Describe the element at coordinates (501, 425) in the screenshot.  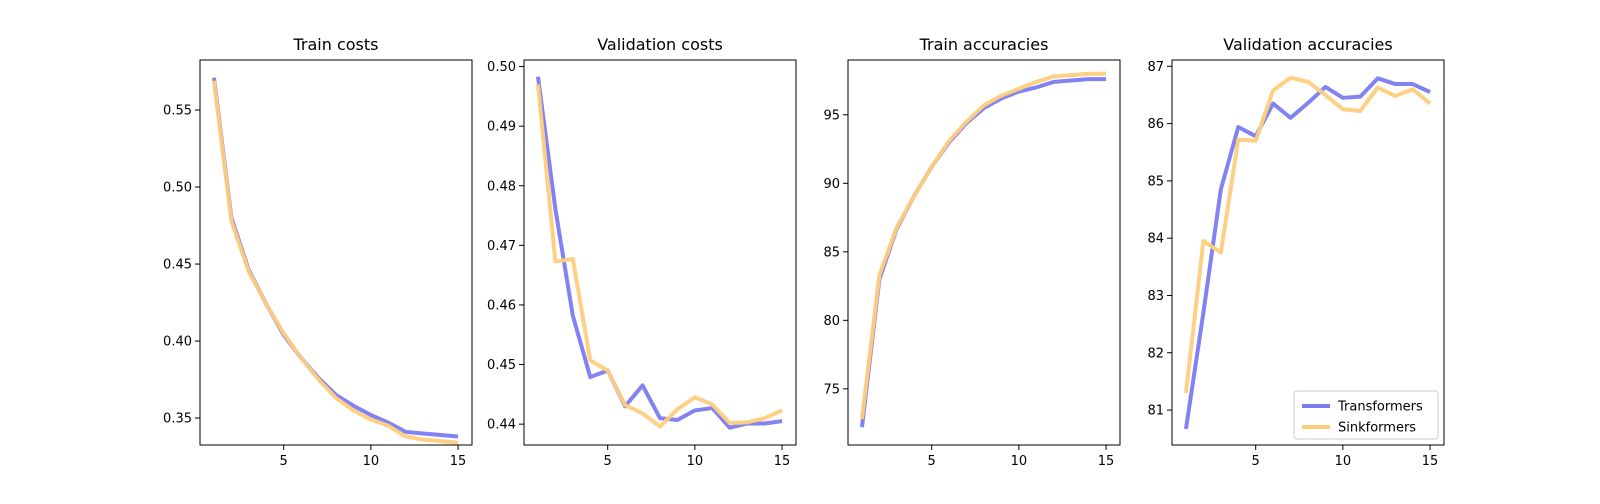
I see `y-tick-label: 0.44` at that location.